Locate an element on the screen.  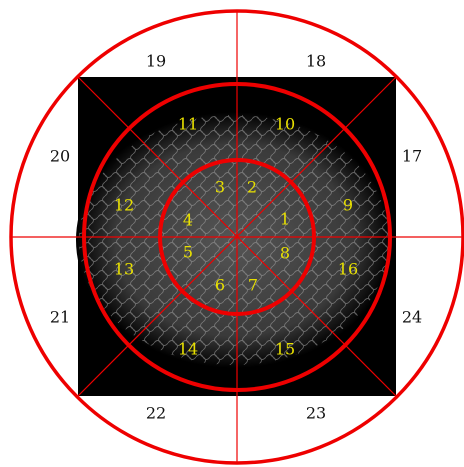
segment-label: 5 is located at coordinates (188, 252).